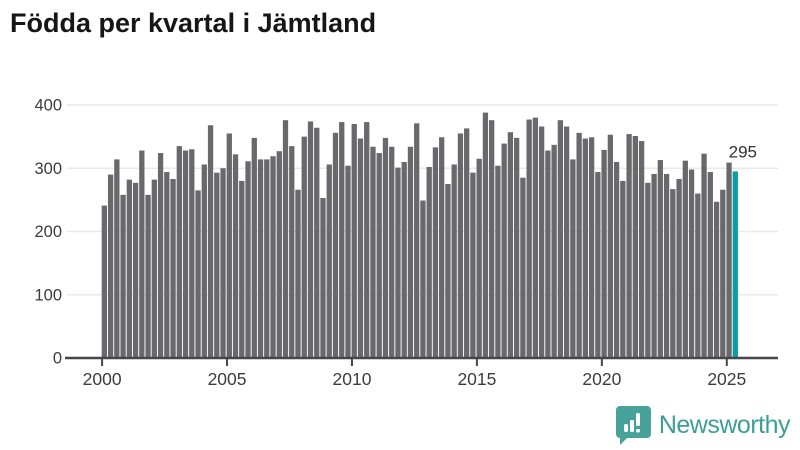  I want to click on bar-2005-q2, so click(235, 256).